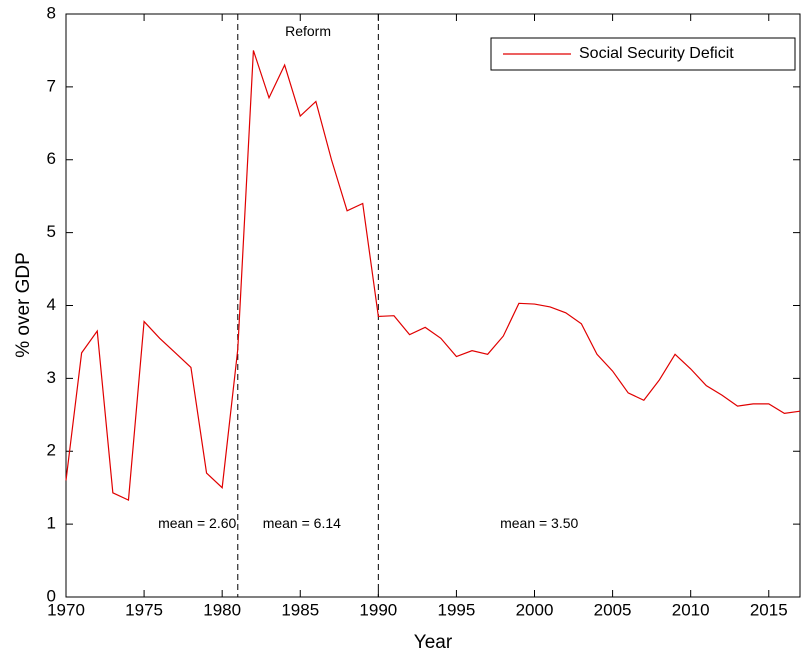 Image resolution: width=801 pixels, height=658 pixels. I want to click on y-tick-label: 1, so click(51, 523).